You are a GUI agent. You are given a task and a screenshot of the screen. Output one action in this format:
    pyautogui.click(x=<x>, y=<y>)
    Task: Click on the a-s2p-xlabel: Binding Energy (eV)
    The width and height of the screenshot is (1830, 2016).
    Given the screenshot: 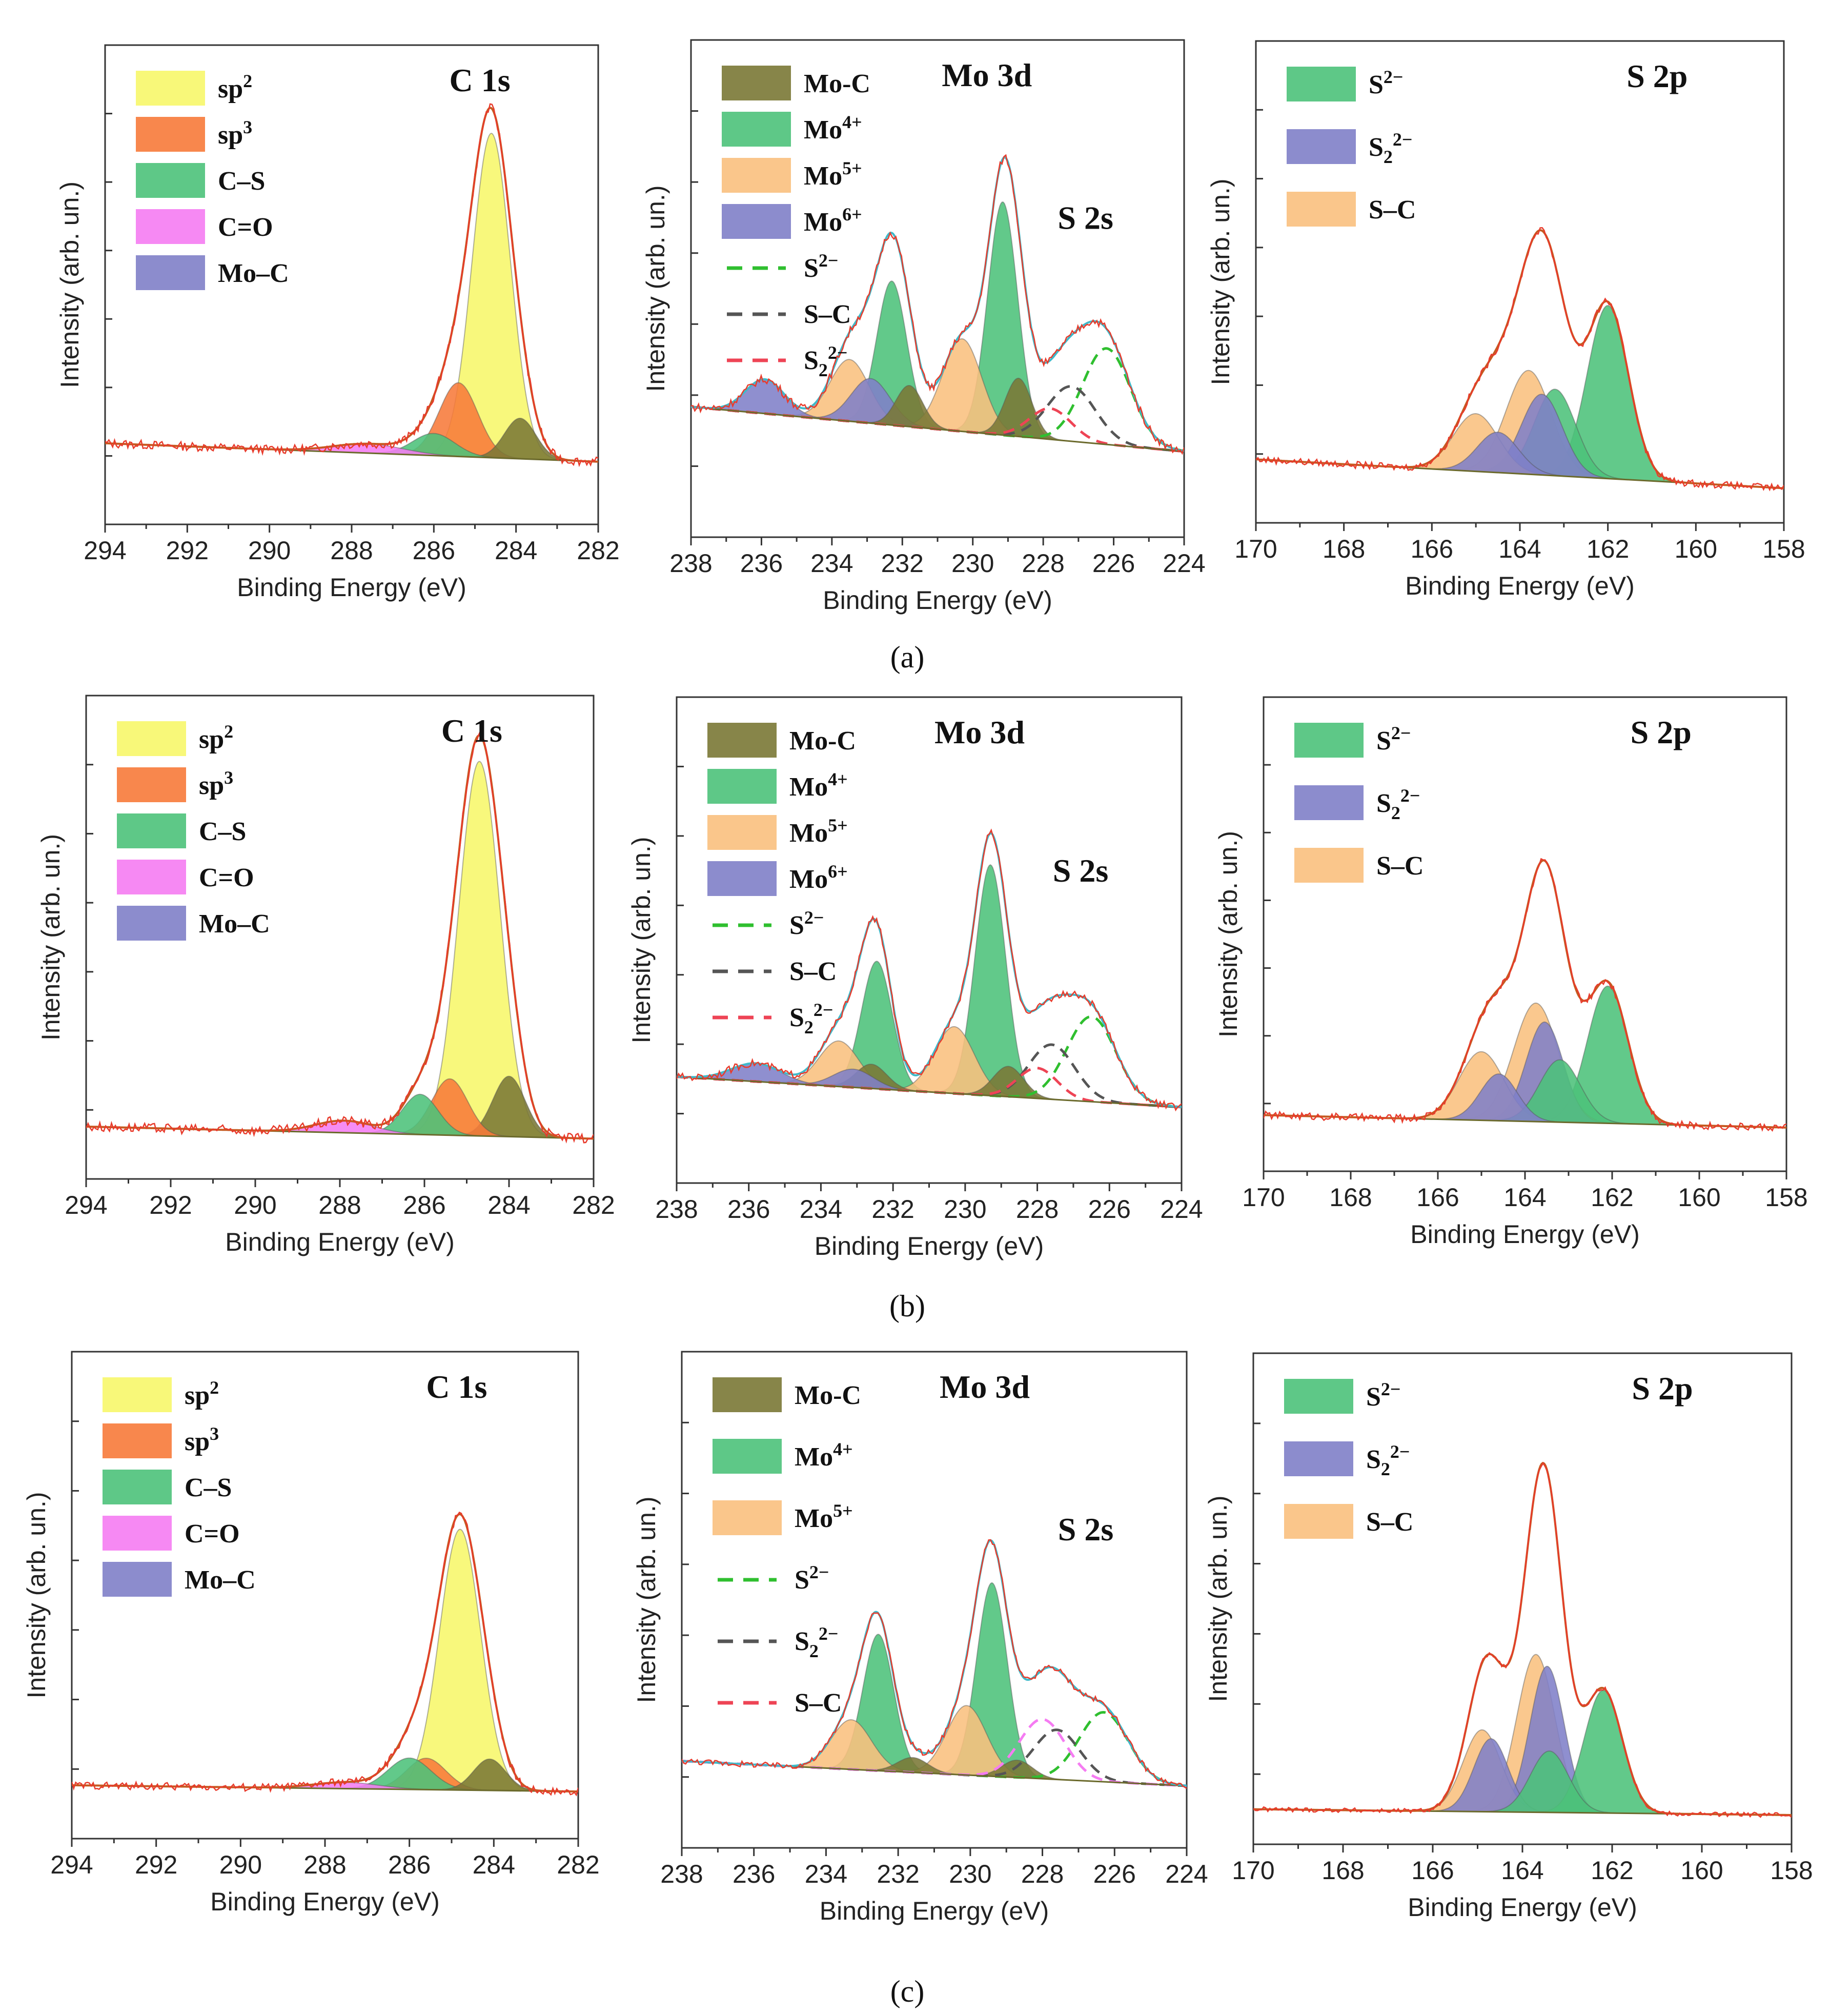 What is the action you would take?
    pyautogui.click(x=1519, y=586)
    